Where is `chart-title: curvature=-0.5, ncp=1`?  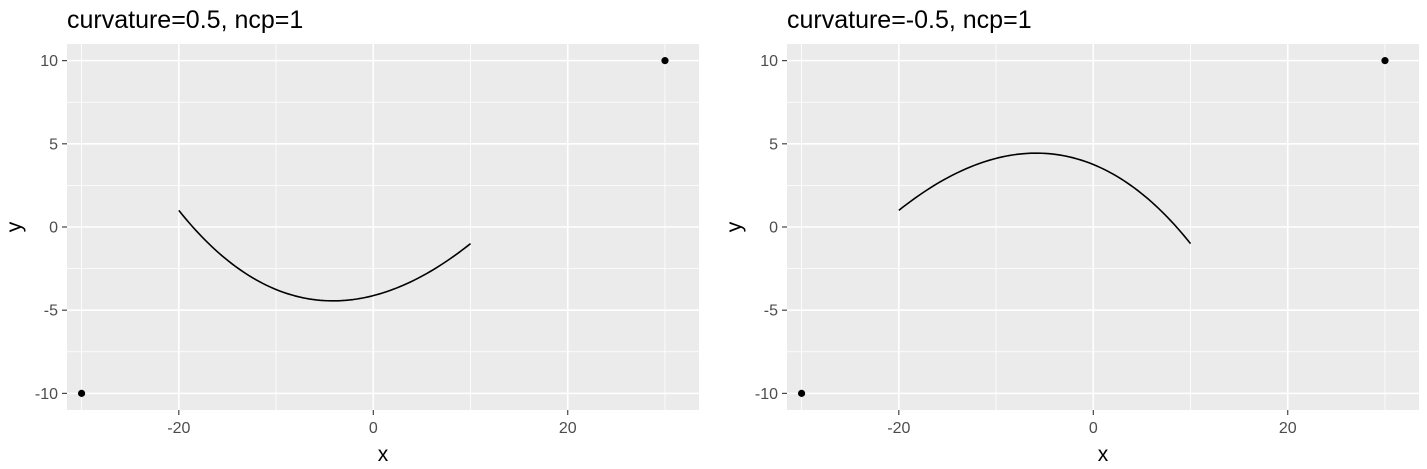
chart-title: curvature=-0.5, ncp=1 is located at coordinates (909, 20).